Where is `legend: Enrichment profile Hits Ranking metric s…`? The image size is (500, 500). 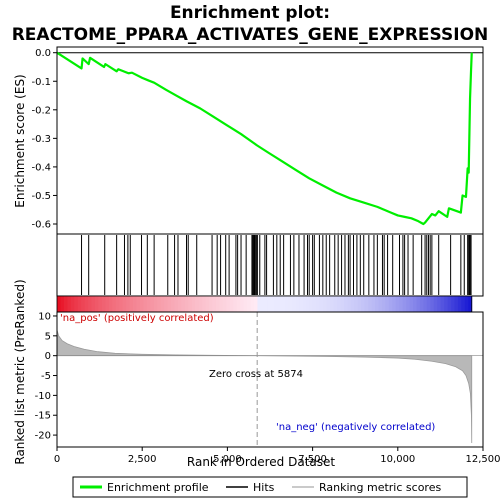
legend: Enrichment profile Hits Ranking metric s… is located at coordinates (270, 487).